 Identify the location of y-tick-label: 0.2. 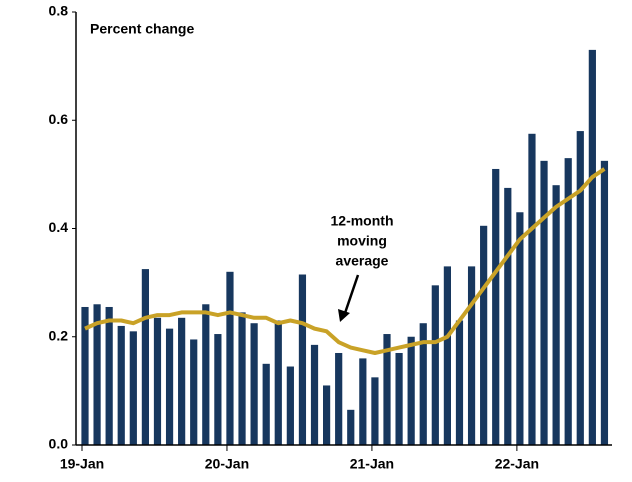
(59, 335).